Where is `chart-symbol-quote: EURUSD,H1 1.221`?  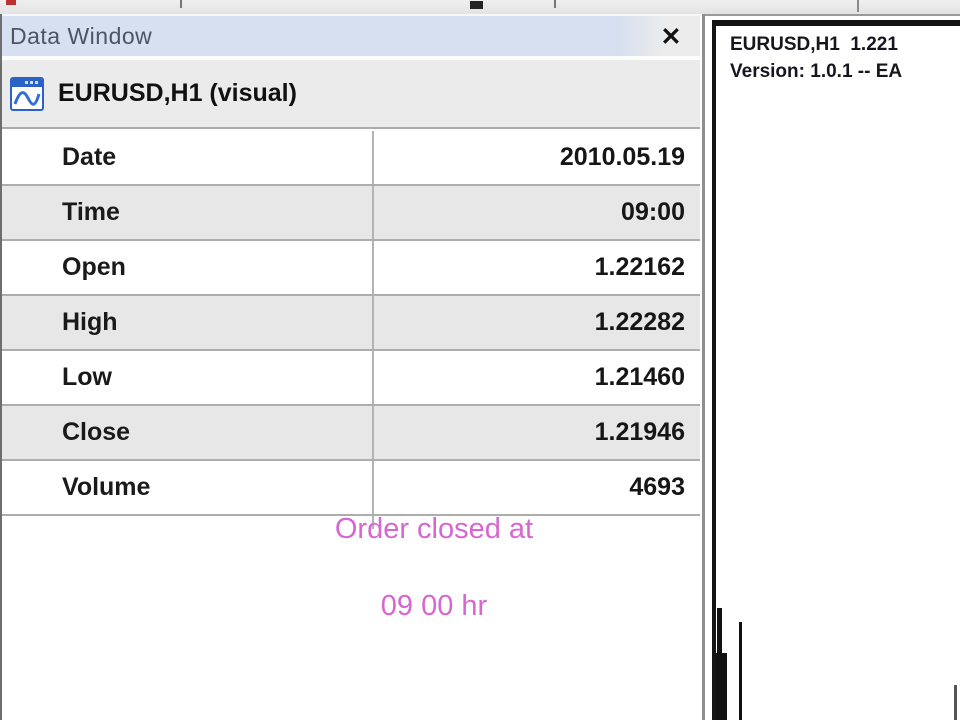
chart-symbol-quote: EURUSD,H1 1.221 is located at coordinates (814, 44).